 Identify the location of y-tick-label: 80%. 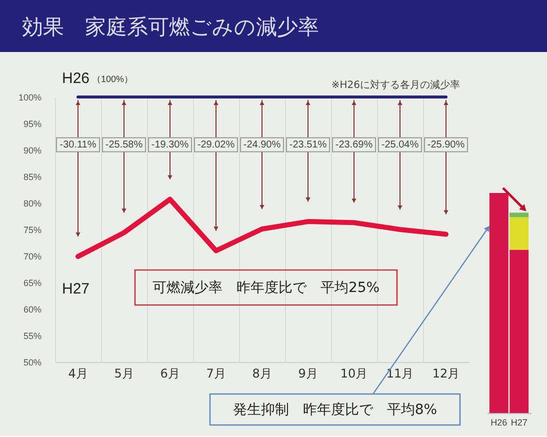
(32, 203).